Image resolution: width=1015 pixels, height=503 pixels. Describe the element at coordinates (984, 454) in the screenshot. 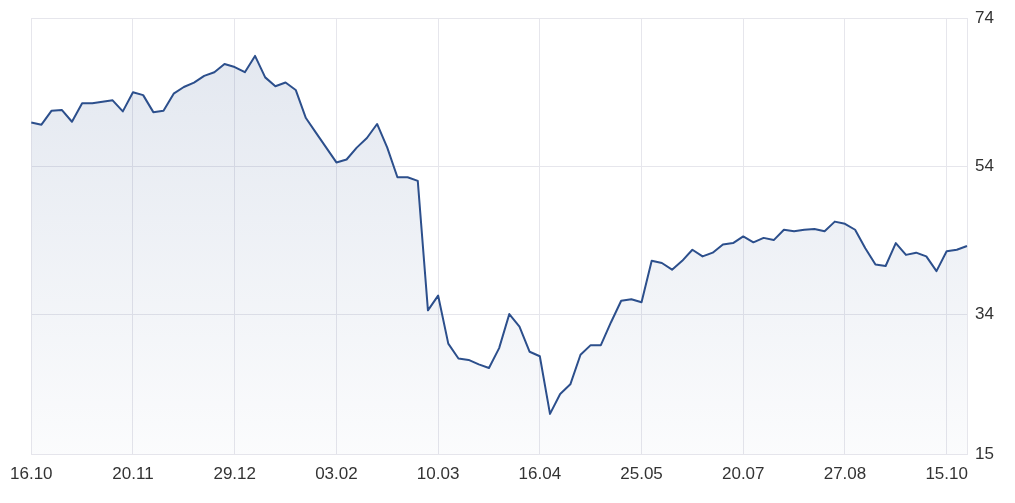

I see `y-tick-label: 15` at that location.